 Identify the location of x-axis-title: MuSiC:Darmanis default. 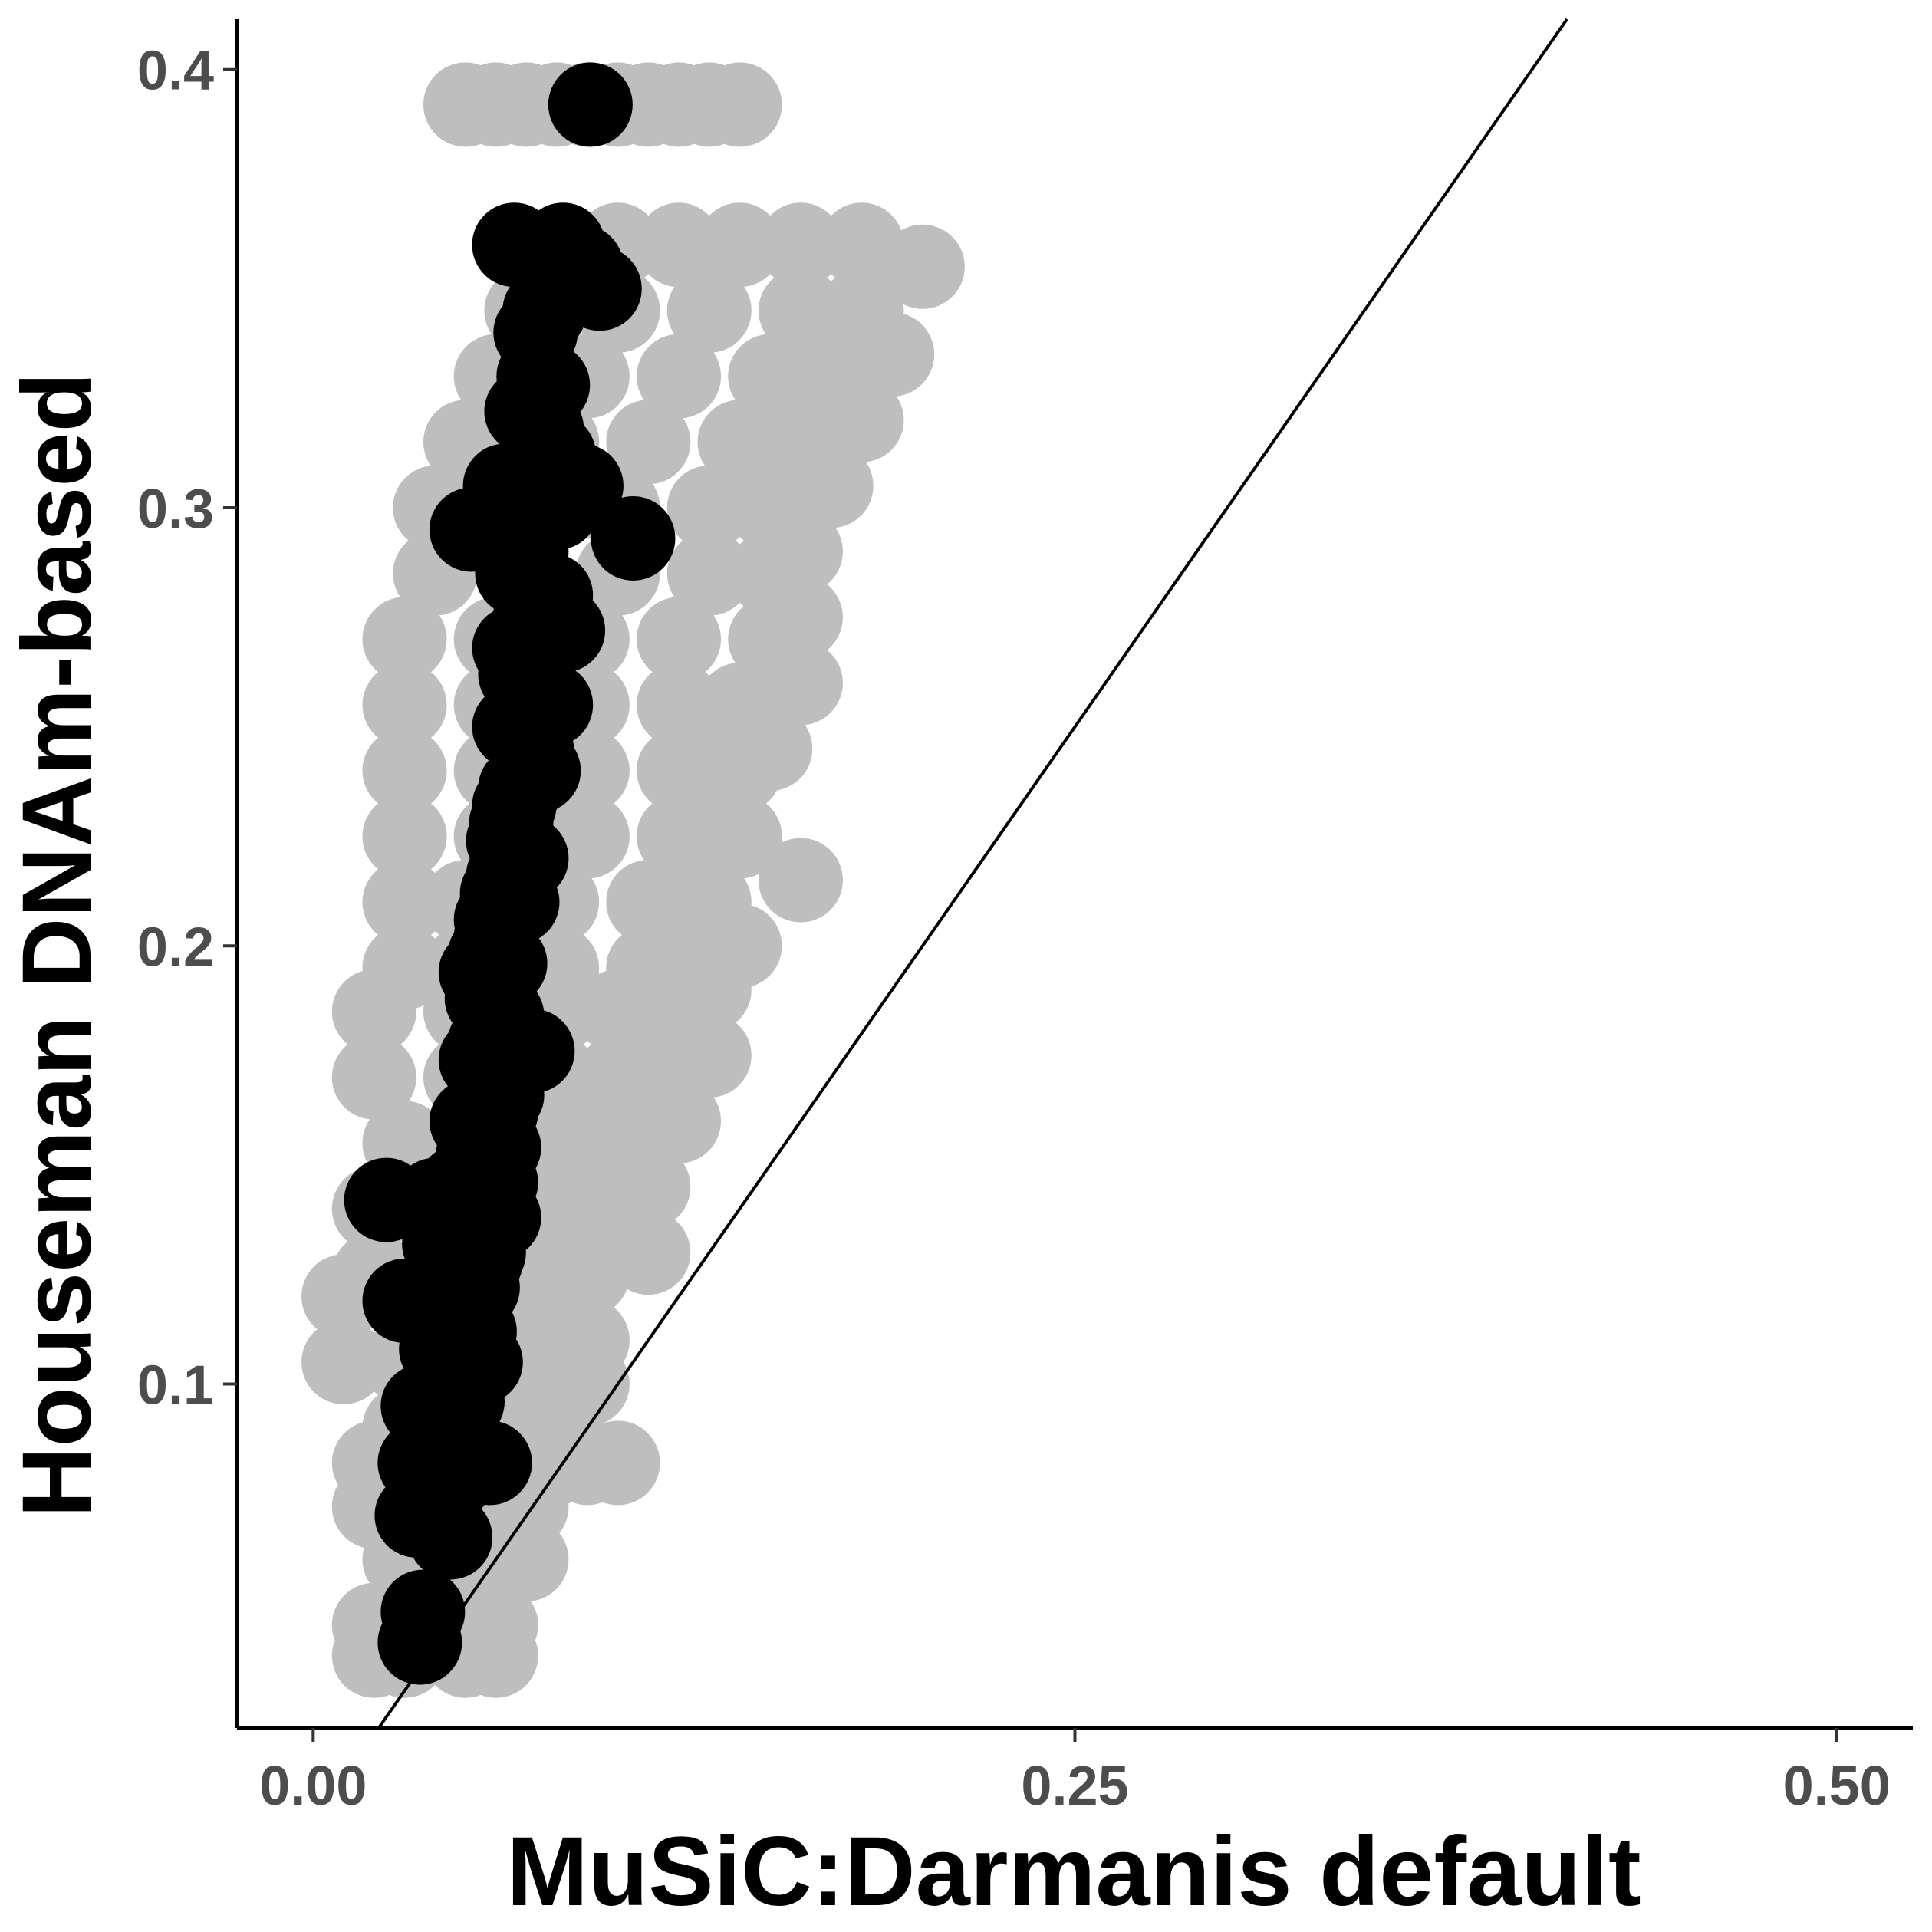
(1073, 1872).